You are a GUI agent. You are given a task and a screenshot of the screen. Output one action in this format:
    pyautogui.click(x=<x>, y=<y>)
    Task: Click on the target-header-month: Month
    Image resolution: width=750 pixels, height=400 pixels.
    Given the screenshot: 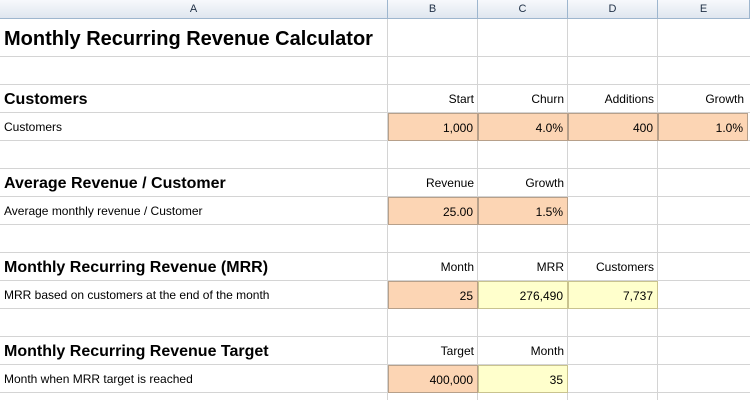 What is the action you would take?
    pyautogui.click(x=547, y=351)
    